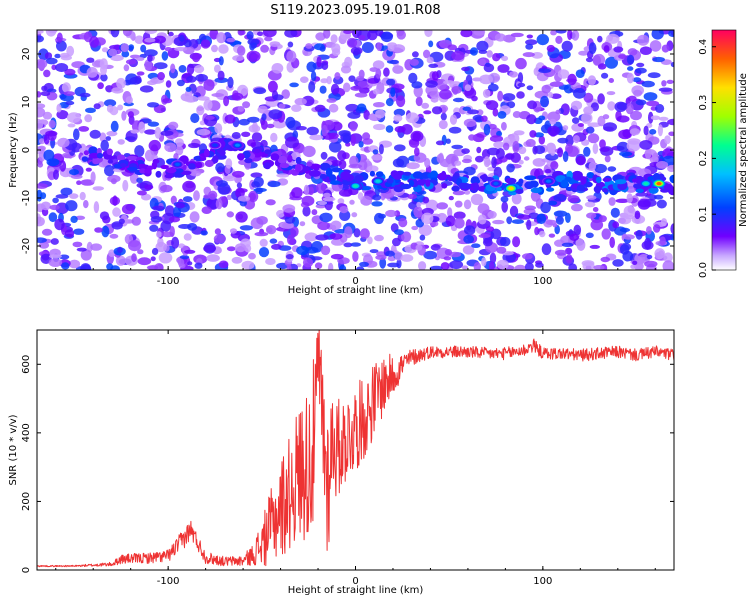  Describe the element at coordinates (548, 181) in the screenshot. I see `heatmap-peak` at that location.